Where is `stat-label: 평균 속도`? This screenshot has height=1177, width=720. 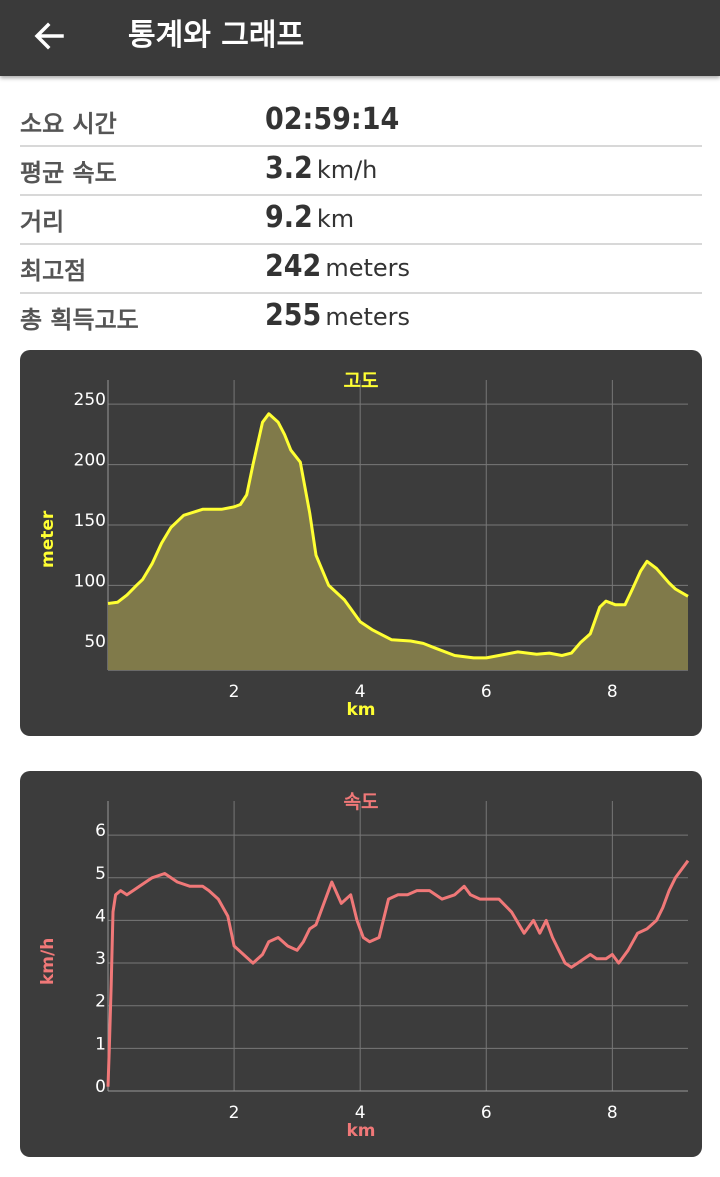
stat-label: 평균 속도 is located at coordinates (68, 173).